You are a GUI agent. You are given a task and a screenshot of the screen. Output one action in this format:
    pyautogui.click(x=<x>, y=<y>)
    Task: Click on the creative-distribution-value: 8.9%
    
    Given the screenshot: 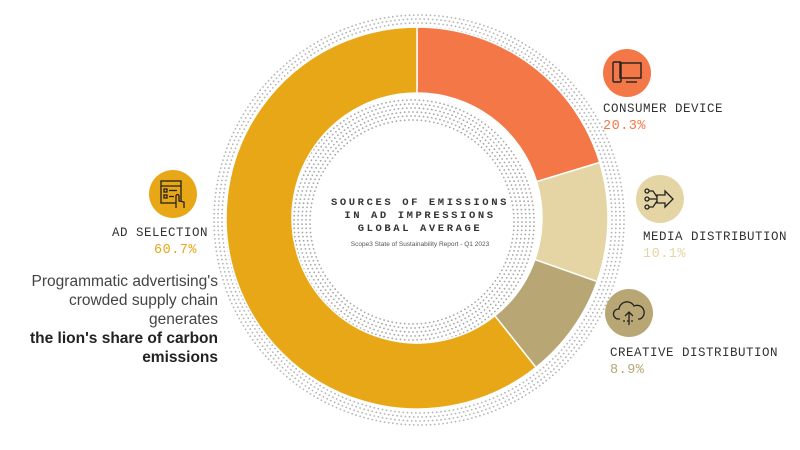 What is the action you would take?
    pyautogui.click(x=627, y=370)
    